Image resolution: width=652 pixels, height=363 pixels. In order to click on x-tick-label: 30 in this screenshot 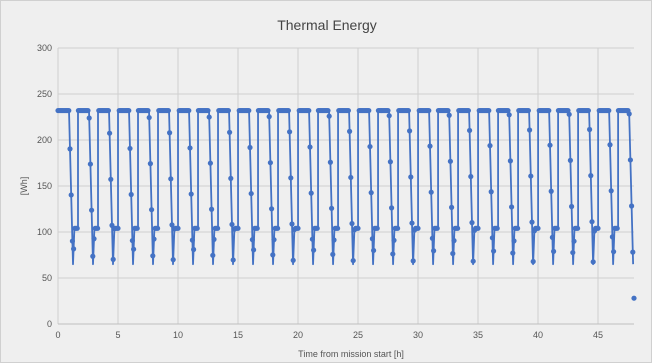, I will do `click(418, 335)`.